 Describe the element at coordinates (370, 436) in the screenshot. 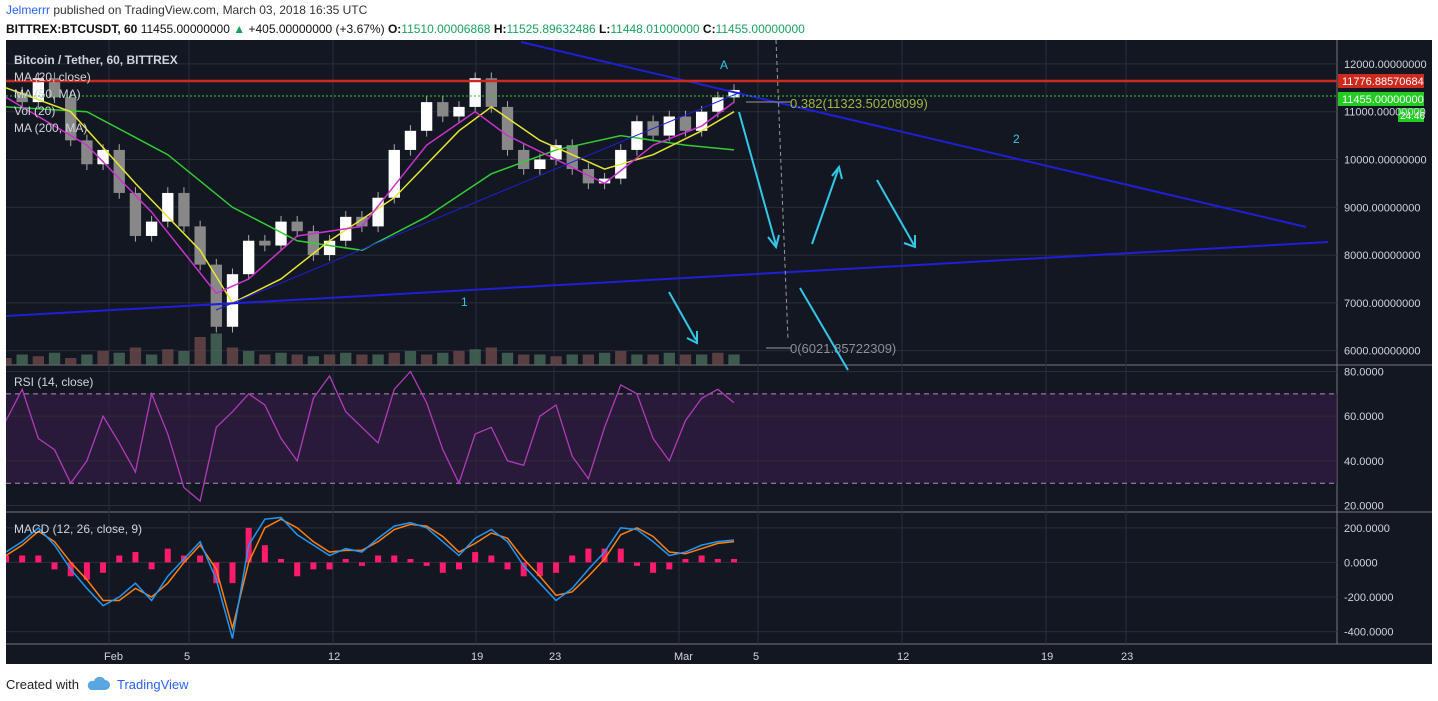

I see `rsi-line` at that location.